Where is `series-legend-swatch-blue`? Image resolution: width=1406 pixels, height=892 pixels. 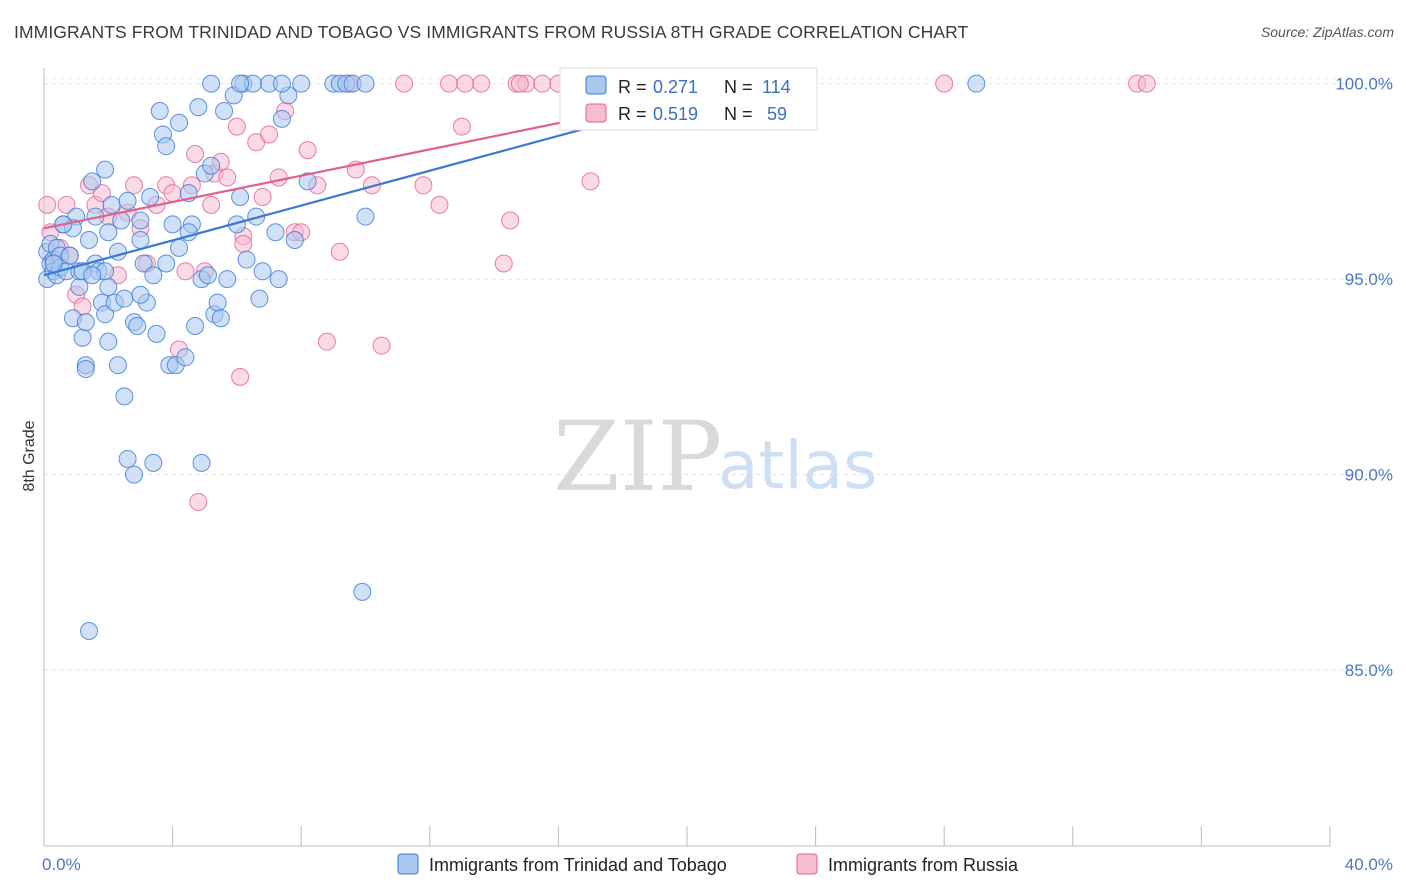
series-legend-swatch-blue is located at coordinates (408, 864).